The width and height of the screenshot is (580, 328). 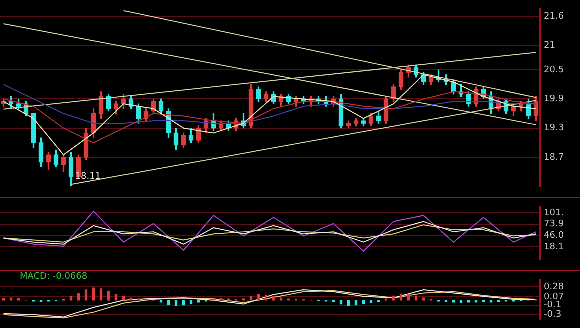 What do you see at coordinates (554, 17) in the screenshot?
I see `y-tick-label: 21.6` at bounding box center [554, 17].